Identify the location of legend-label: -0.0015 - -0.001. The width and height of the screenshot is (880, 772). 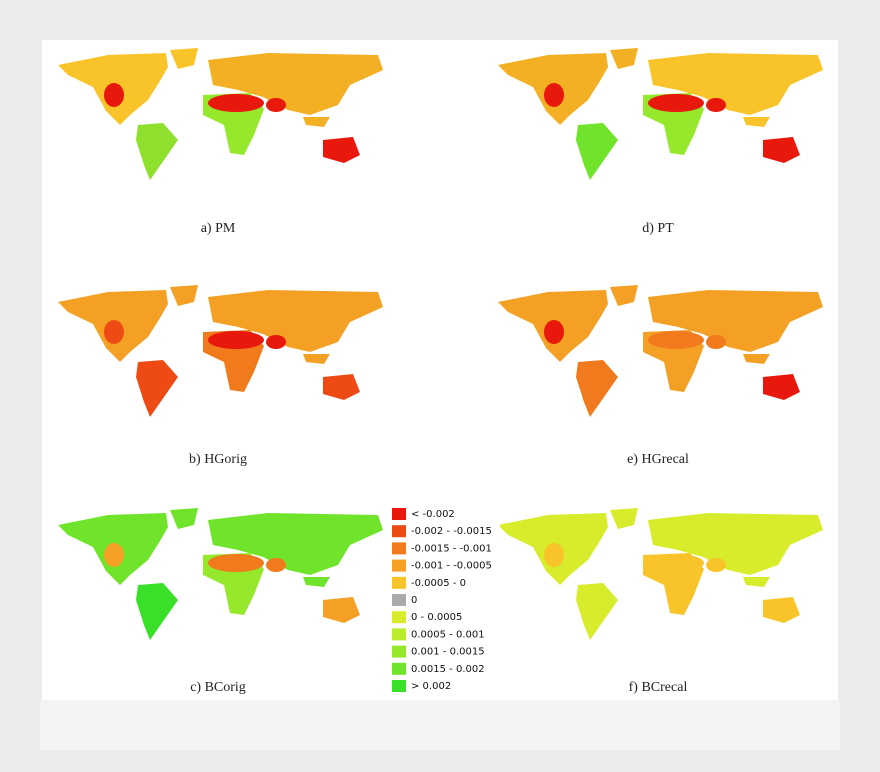
(451, 548).